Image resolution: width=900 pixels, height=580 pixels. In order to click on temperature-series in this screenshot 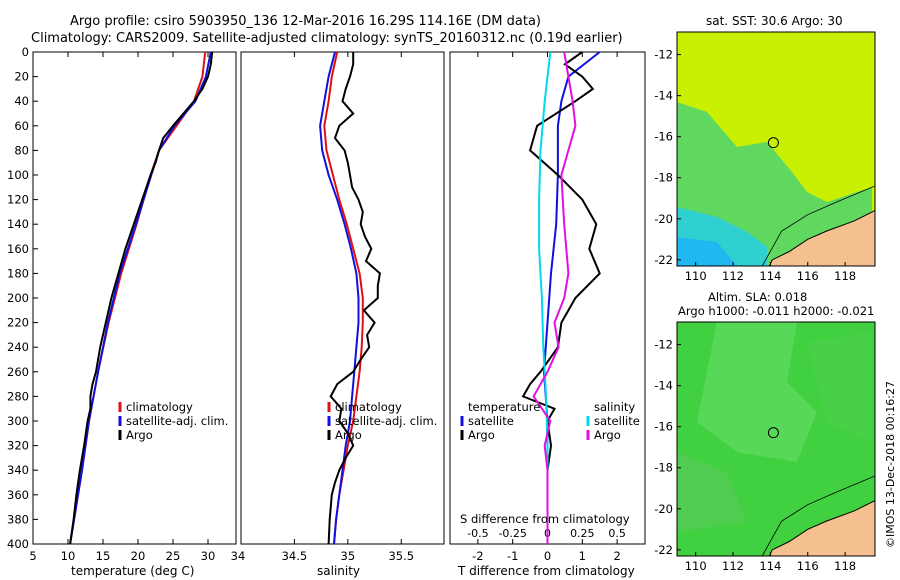, I will do `click(141, 298)`.